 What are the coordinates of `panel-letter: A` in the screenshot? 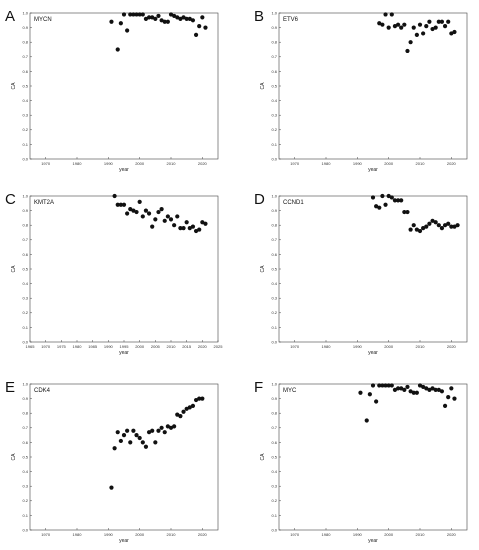 It's located at (10, 16).